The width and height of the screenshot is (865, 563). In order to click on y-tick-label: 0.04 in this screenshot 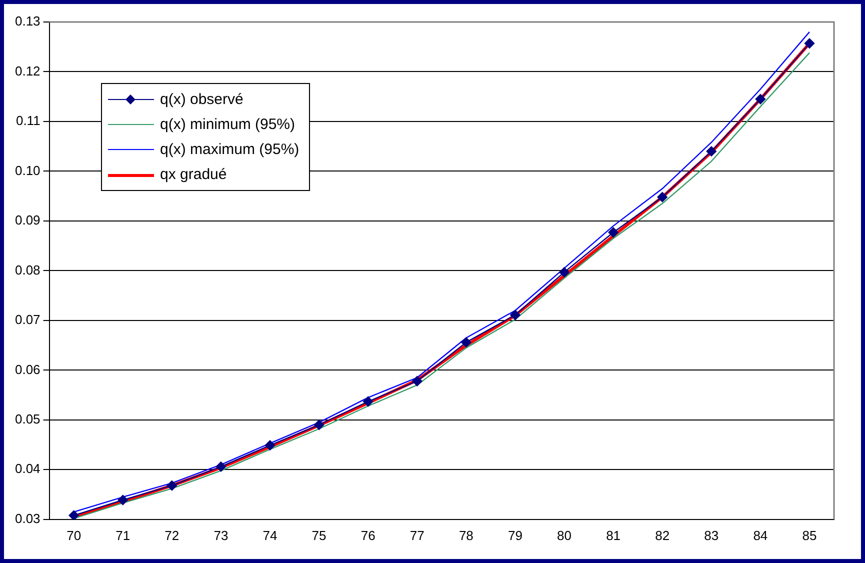, I will do `click(27, 468)`.